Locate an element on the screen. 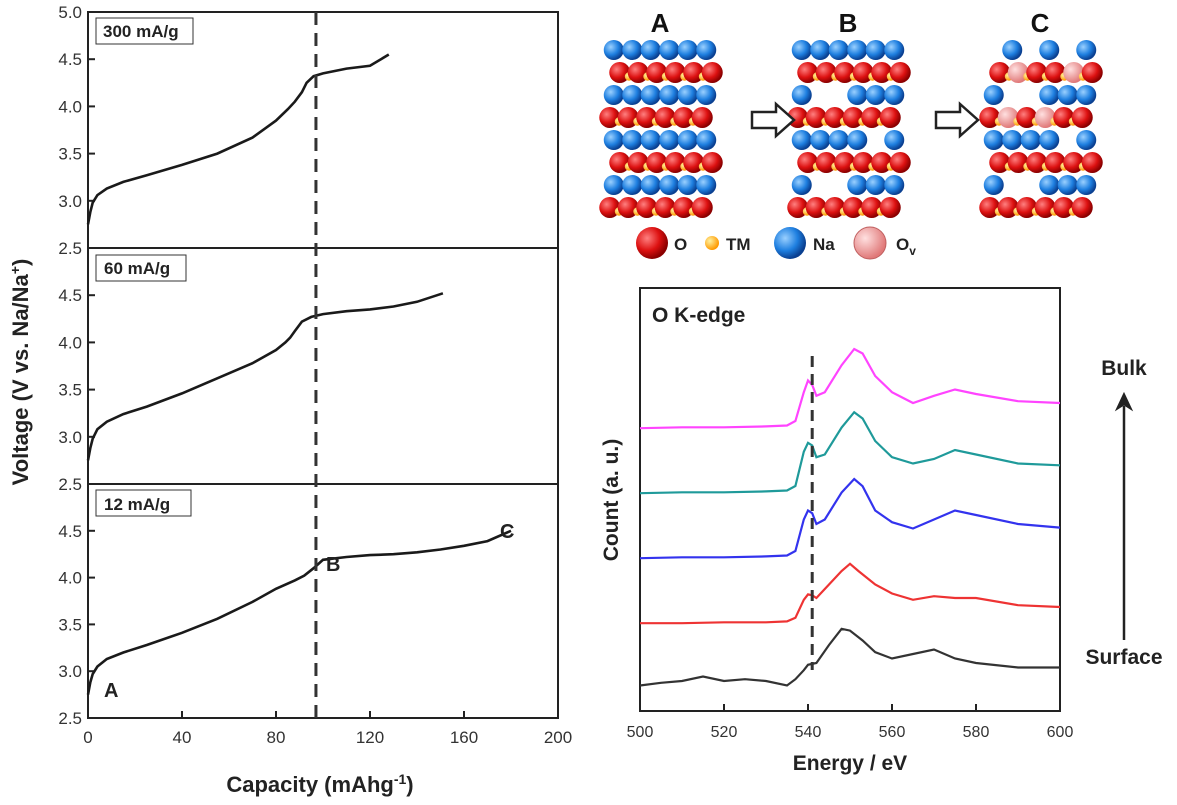 This screenshot has width=1177, height=805. x-tick-label: 0 is located at coordinates (87, 737).